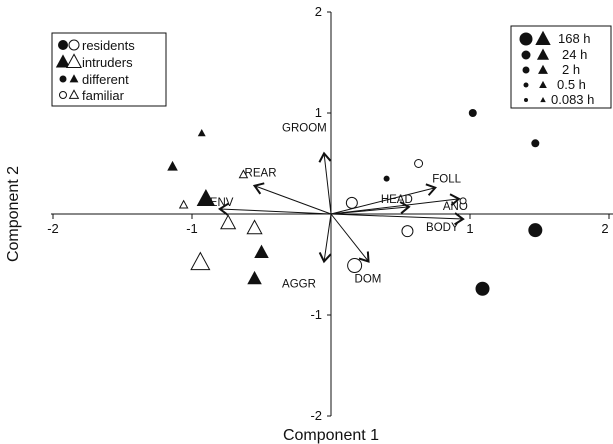  What do you see at coordinates (543, 54) in the screenshot?
I see `legend-time-triangle-24-h` at bounding box center [543, 54].